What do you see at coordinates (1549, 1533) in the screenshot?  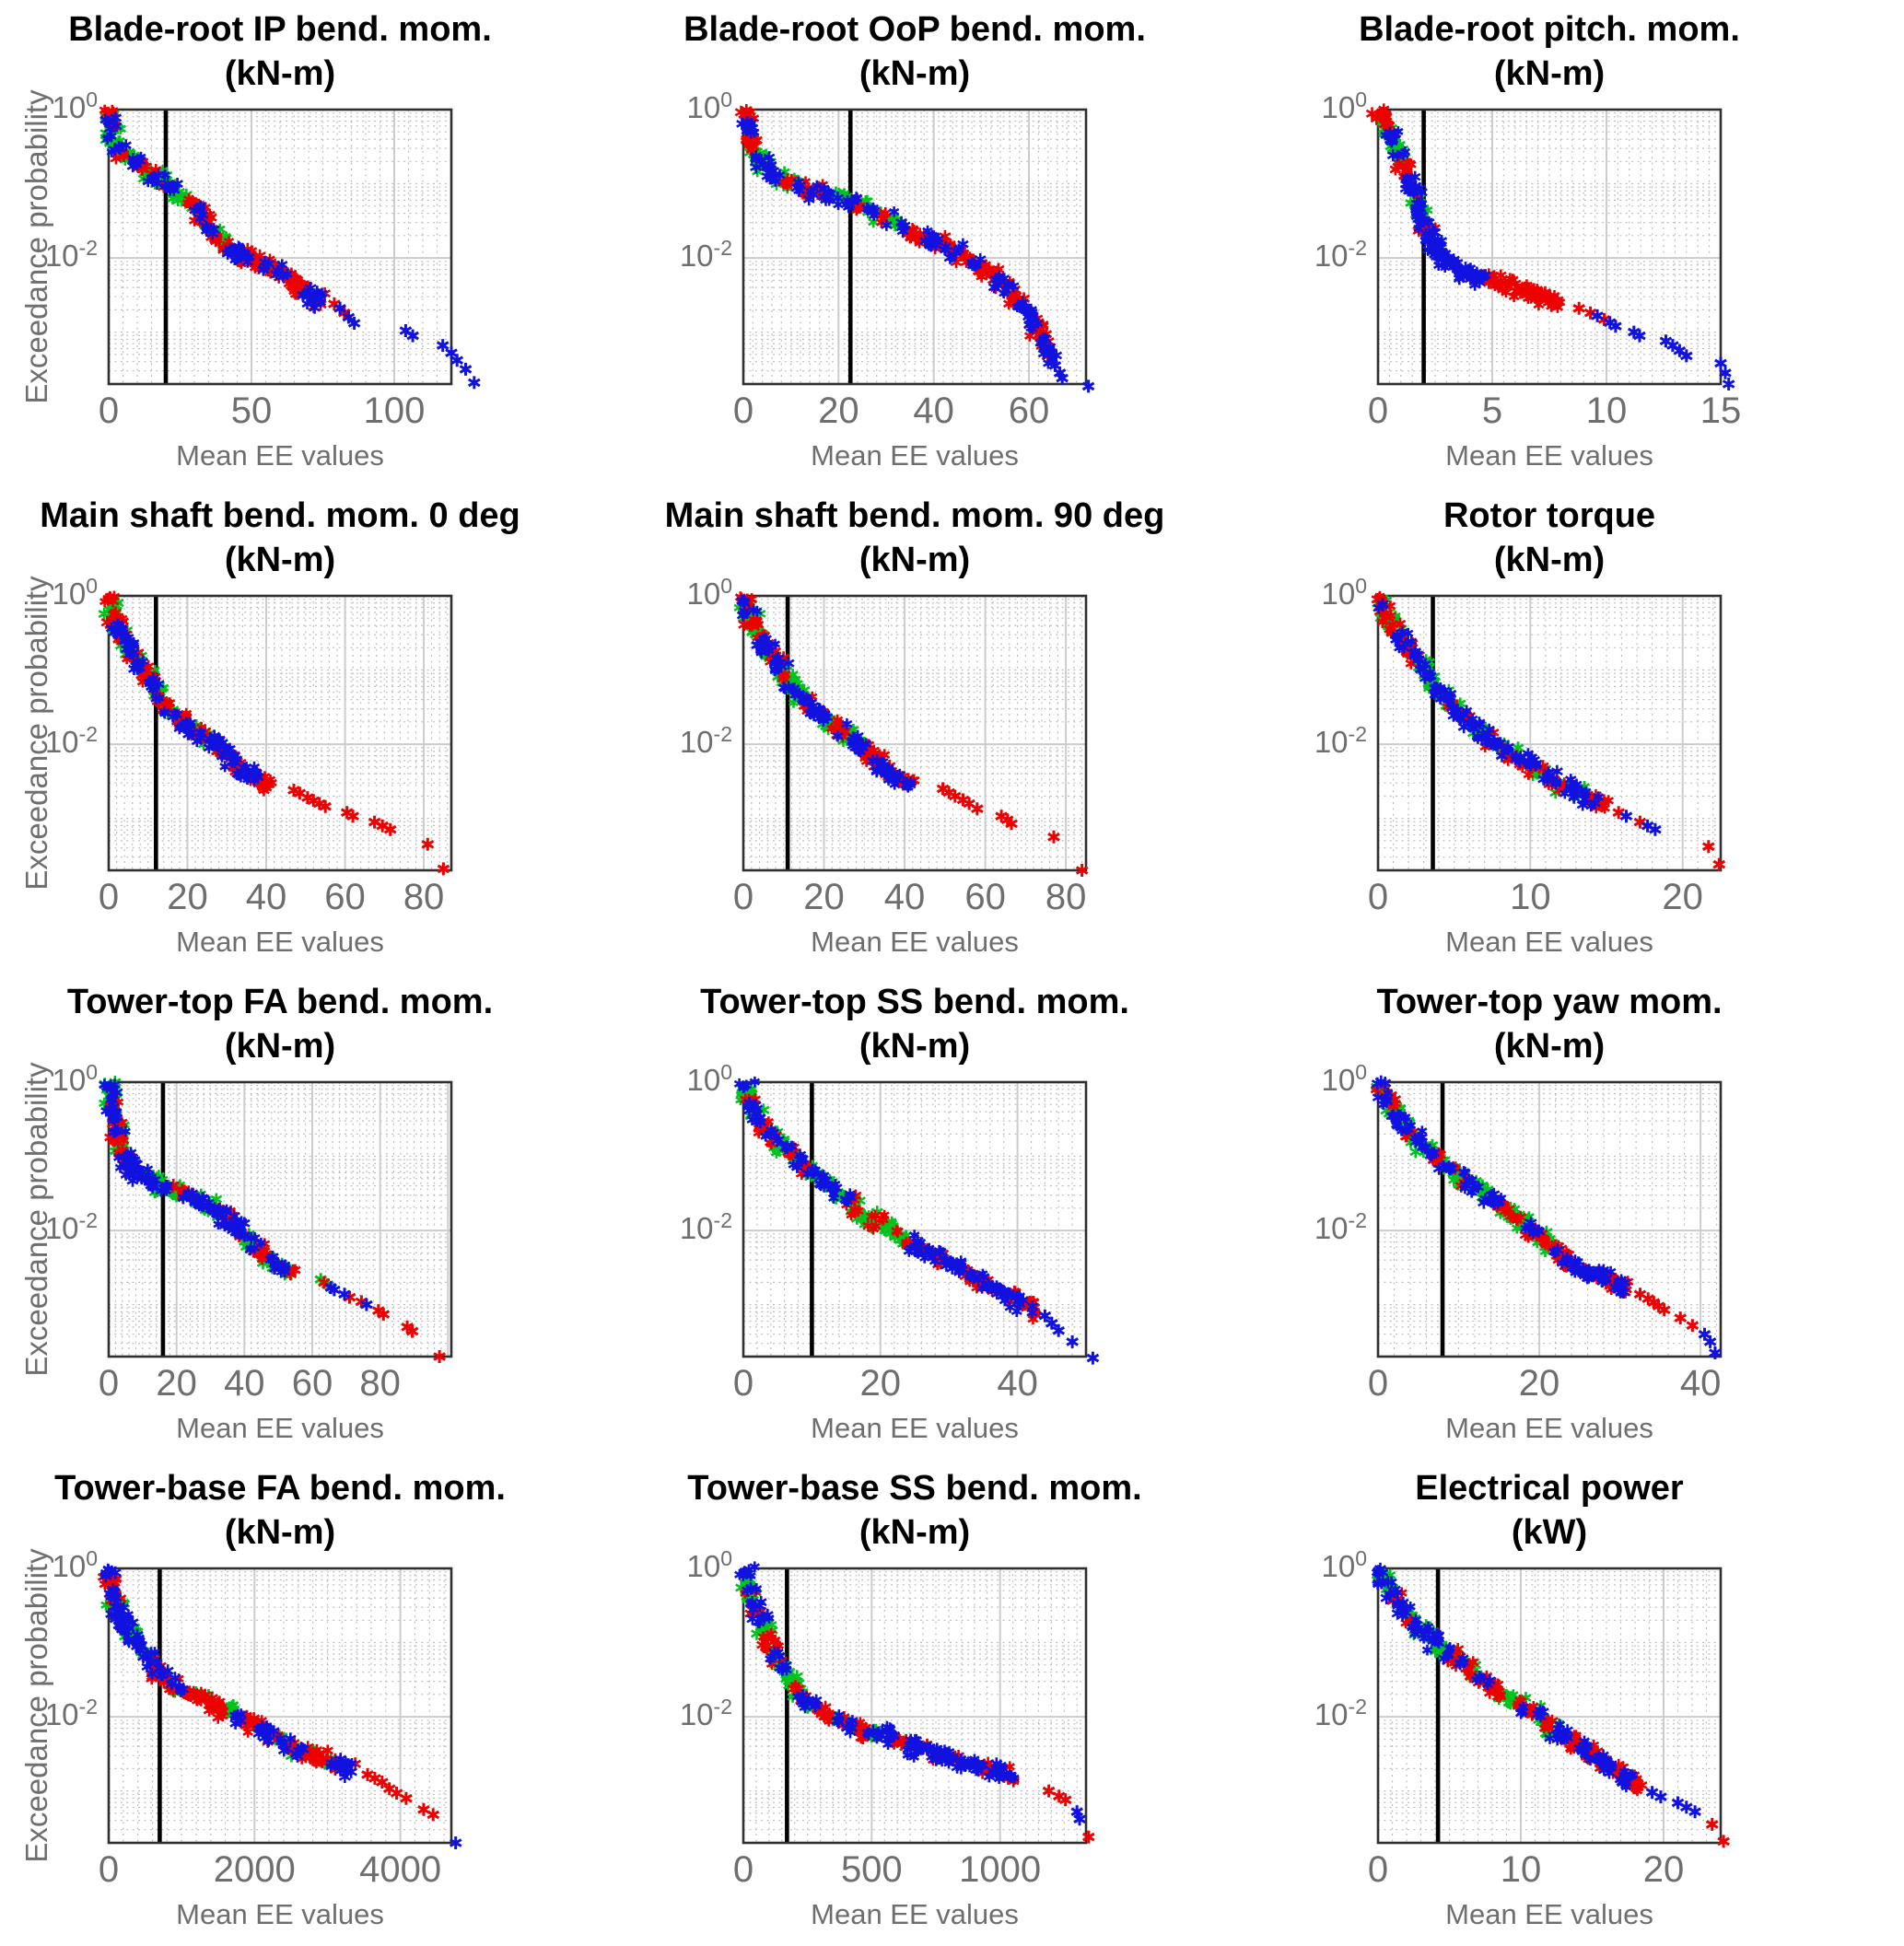 I see `plot-title-unit: (kW)` at bounding box center [1549, 1533].